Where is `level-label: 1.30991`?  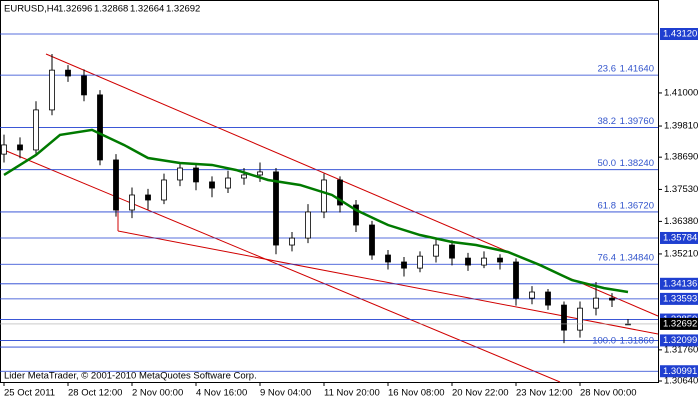
level-label: 1.30991 is located at coordinates (680, 371).